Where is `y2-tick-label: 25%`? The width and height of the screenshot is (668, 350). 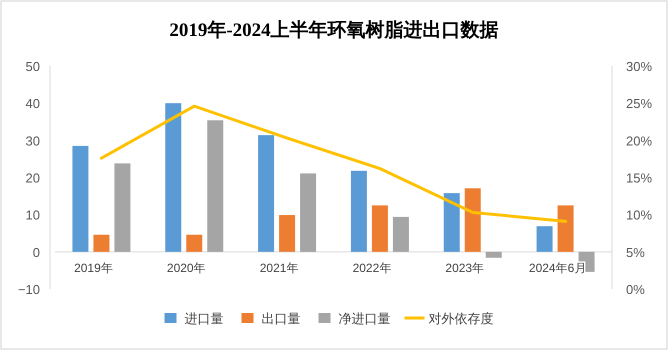
y2-tick-label: 25% is located at coordinates (639, 104).